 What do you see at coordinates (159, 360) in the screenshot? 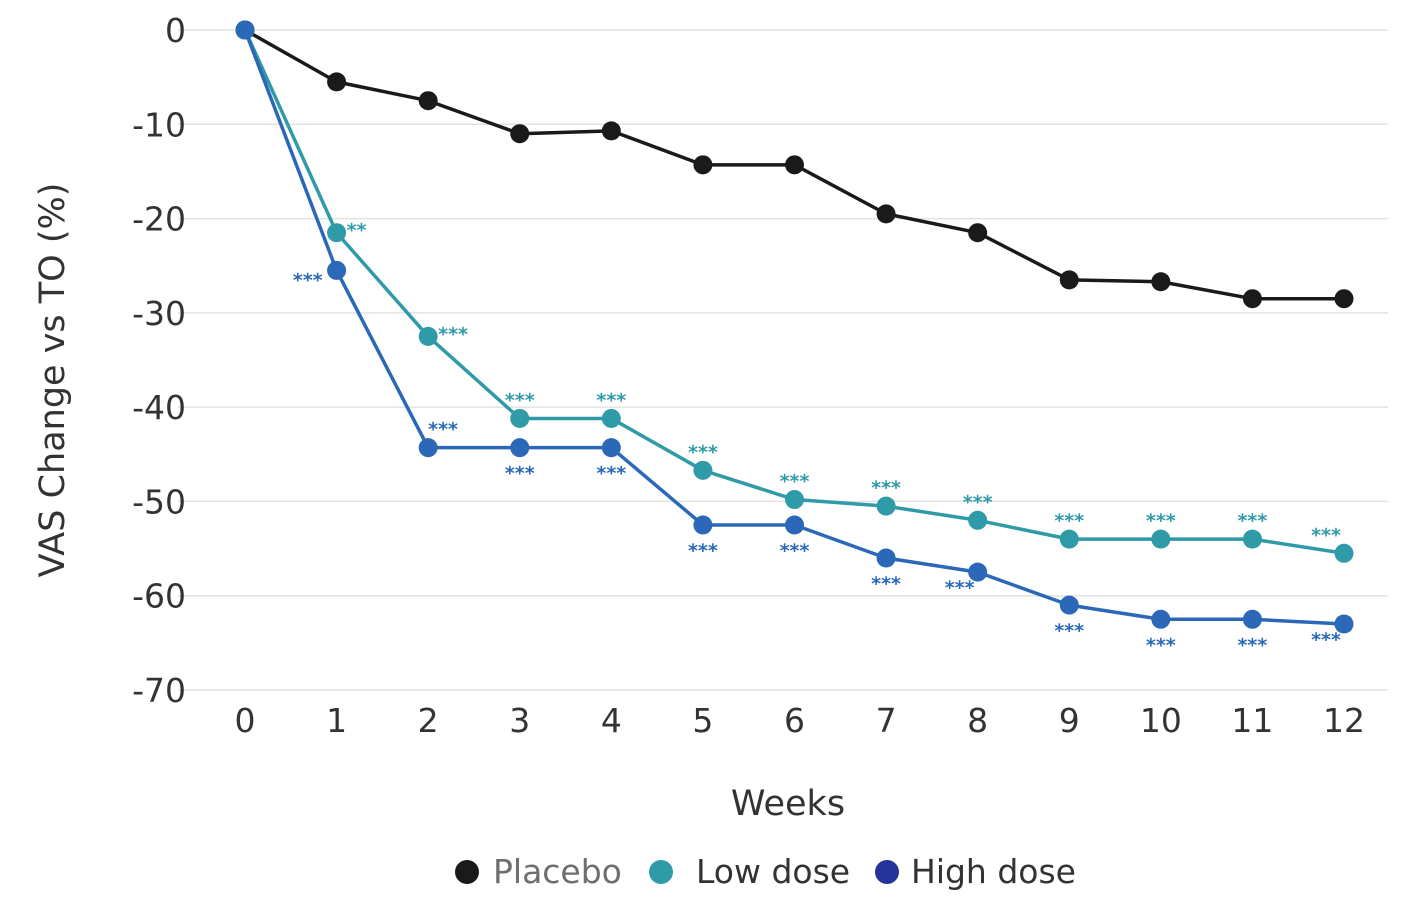
I see `y-axis-ticks: 0 -10 -20 -30 -40 -50 -60 -70` at bounding box center [159, 360].